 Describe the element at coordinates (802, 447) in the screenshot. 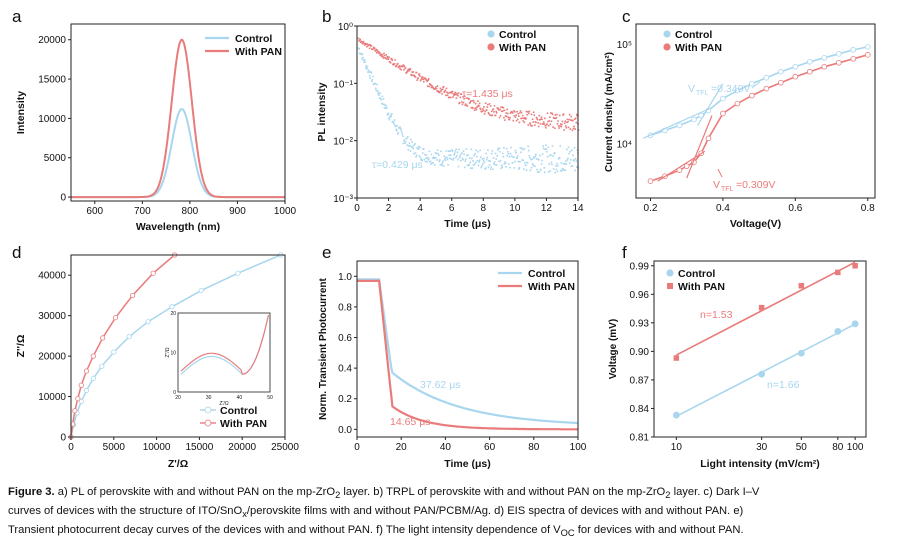

I see `x-tick-label: 50` at that location.